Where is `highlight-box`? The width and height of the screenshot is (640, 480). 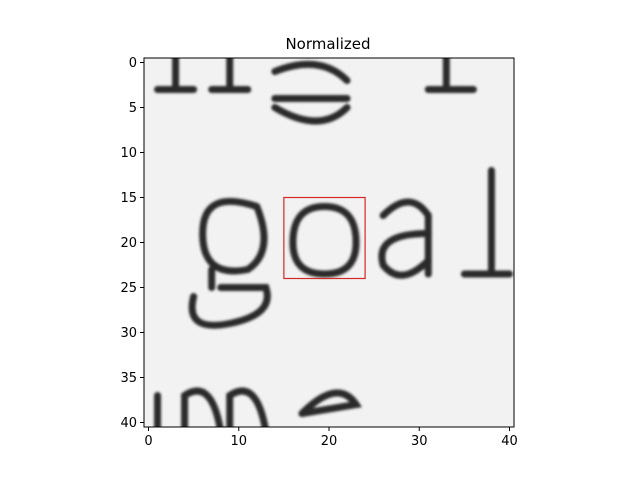
highlight-box is located at coordinates (324, 238).